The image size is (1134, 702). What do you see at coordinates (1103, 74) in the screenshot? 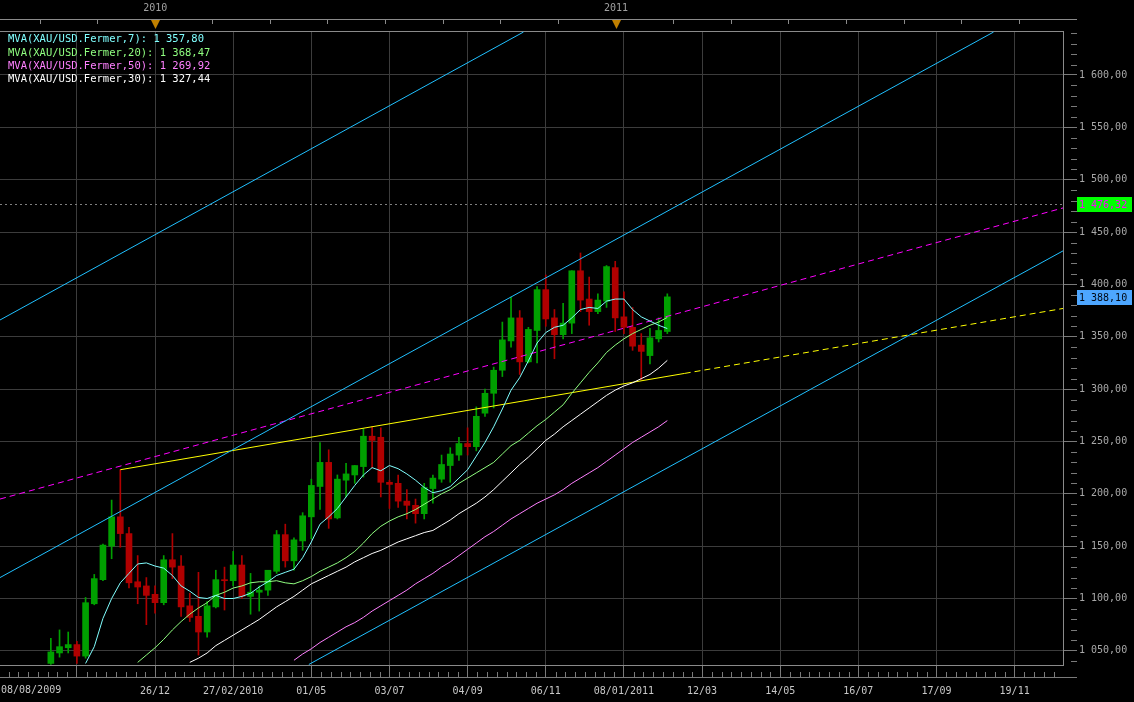
I see `y-tick-label: 1 600,00` at bounding box center [1103, 74].